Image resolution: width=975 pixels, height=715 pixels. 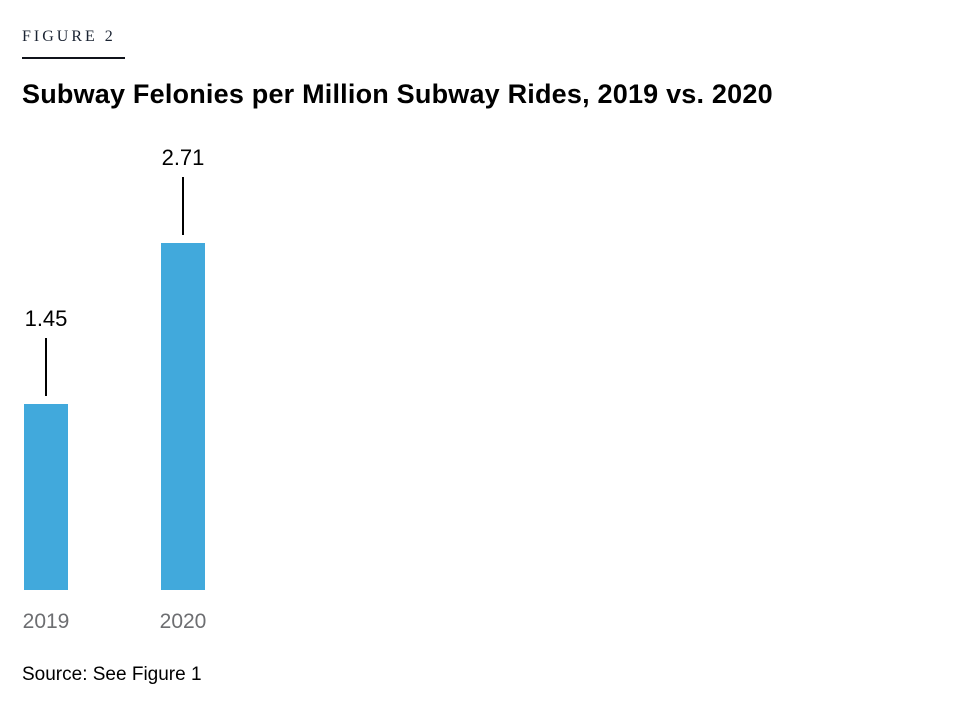 What do you see at coordinates (183, 206) in the screenshot?
I see `leader-line-2020` at bounding box center [183, 206].